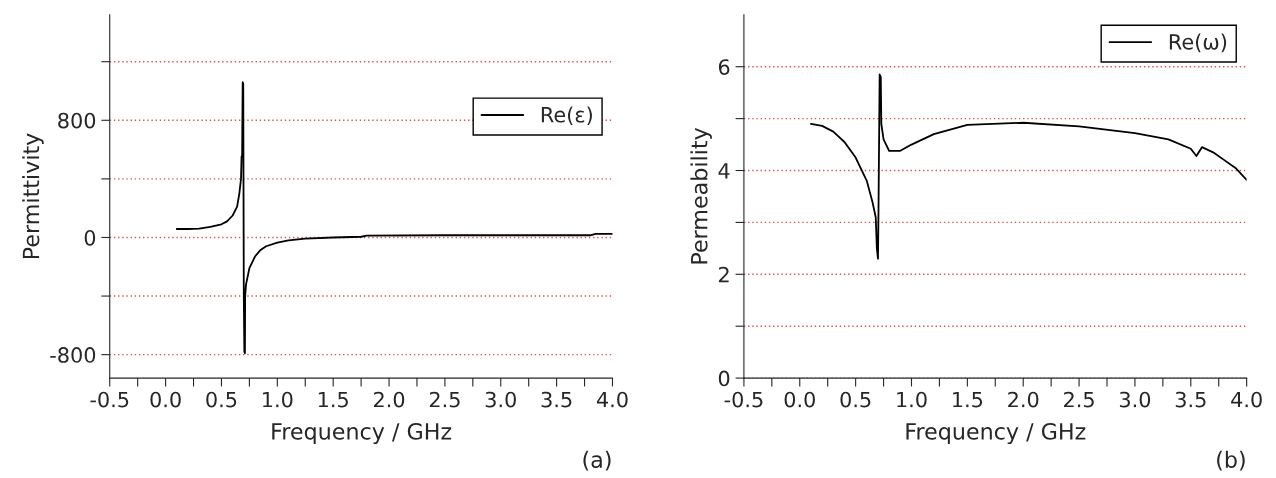 The image size is (1276, 478). Describe the element at coordinates (77, 120) in the screenshot. I see `y-tick-label: 800` at that location.